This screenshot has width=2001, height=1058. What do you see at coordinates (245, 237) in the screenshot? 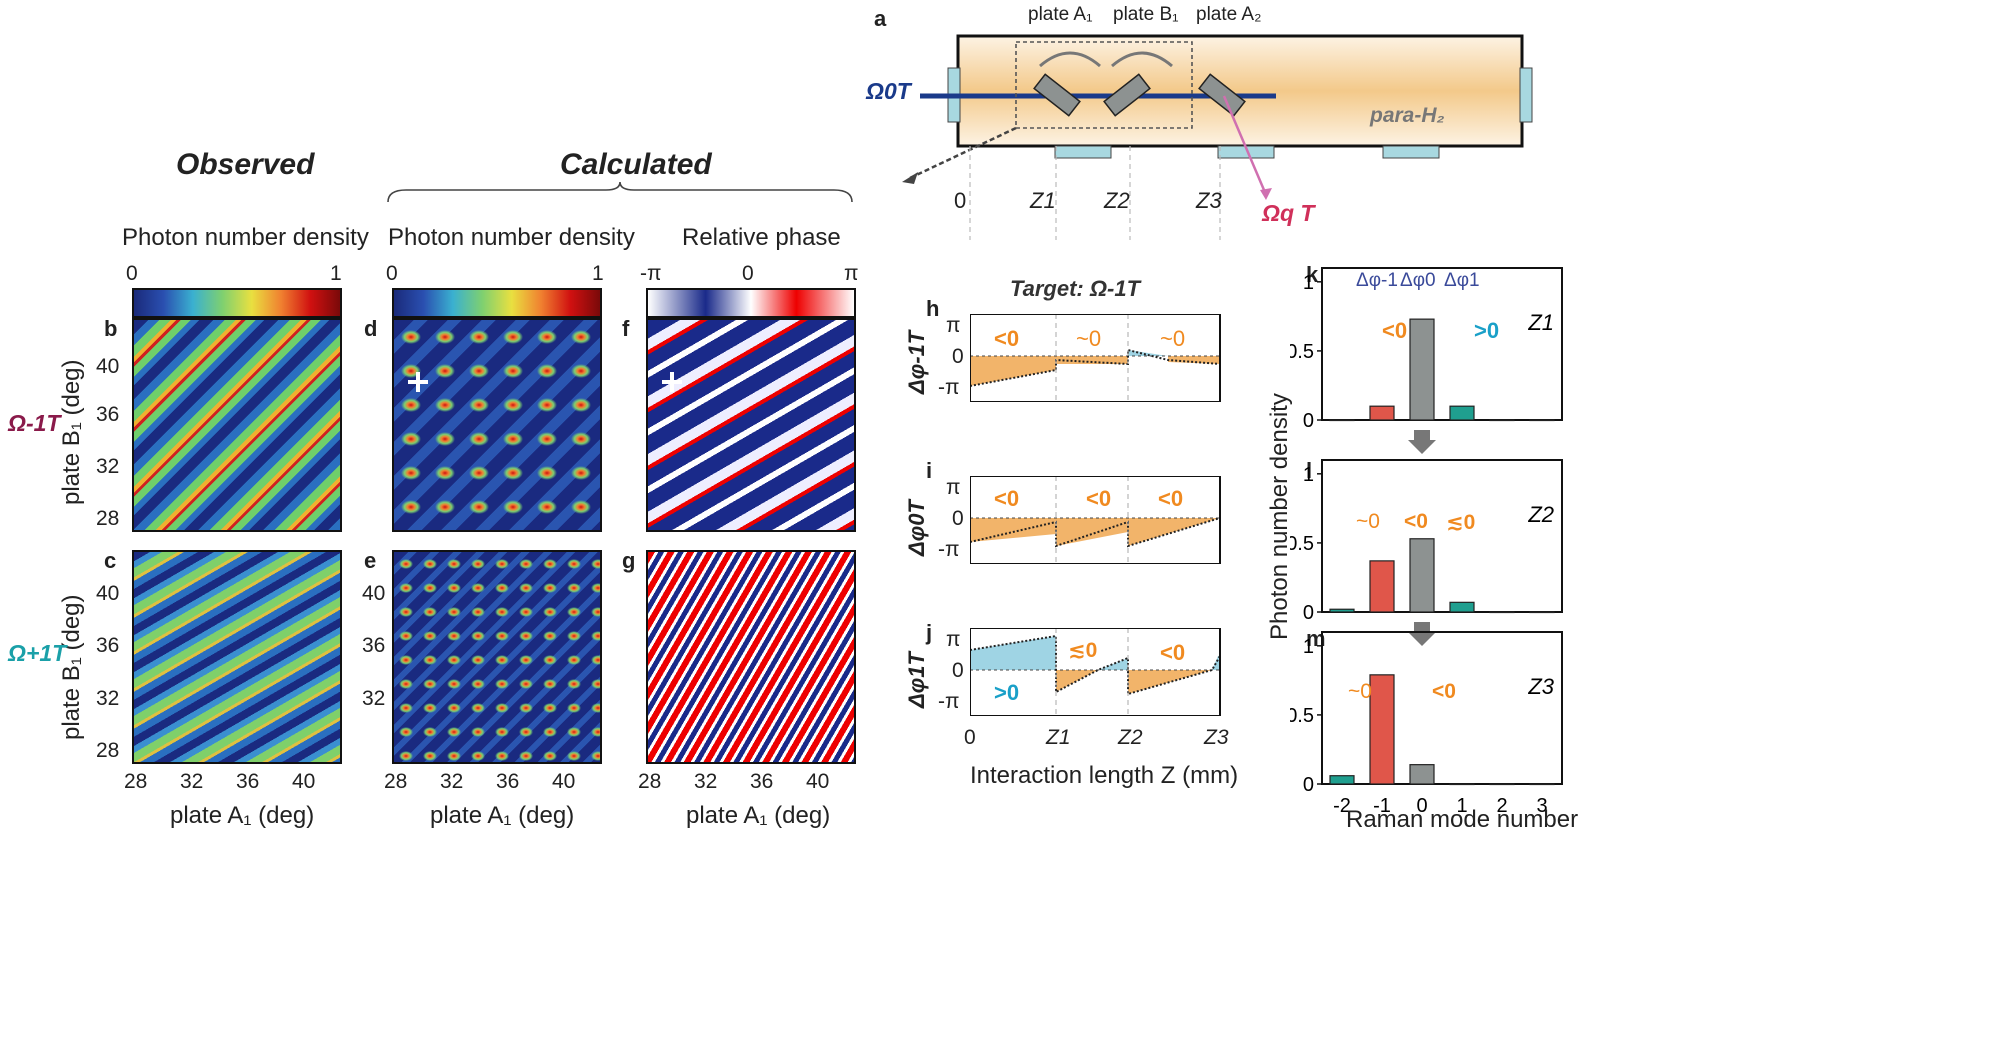
I see `subtitle-observed-density: Photon number density` at bounding box center [245, 237].